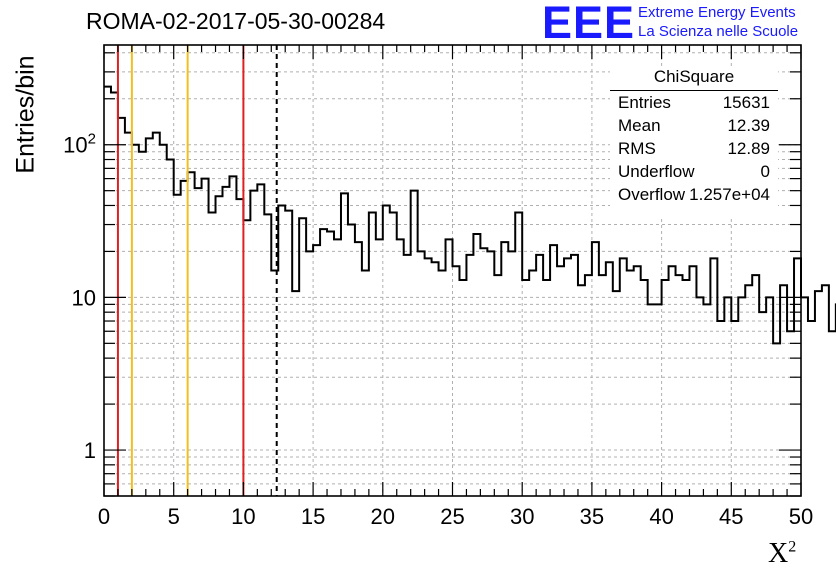 The image size is (836, 572). What do you see at coordinates (522, 516) in the screenshot?
I see `x-tick-label: 30` at bounding box center [522, 516].